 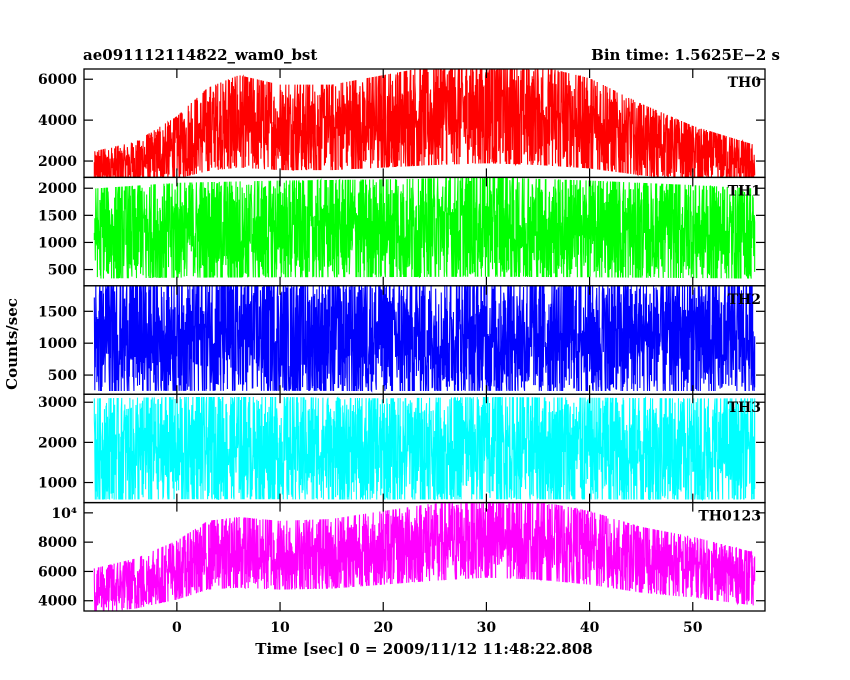 What do you see at coordinates (64, 514) in the screenshot?
I see `y-tick-label: 10⁴` at bounding box center [64, 514].